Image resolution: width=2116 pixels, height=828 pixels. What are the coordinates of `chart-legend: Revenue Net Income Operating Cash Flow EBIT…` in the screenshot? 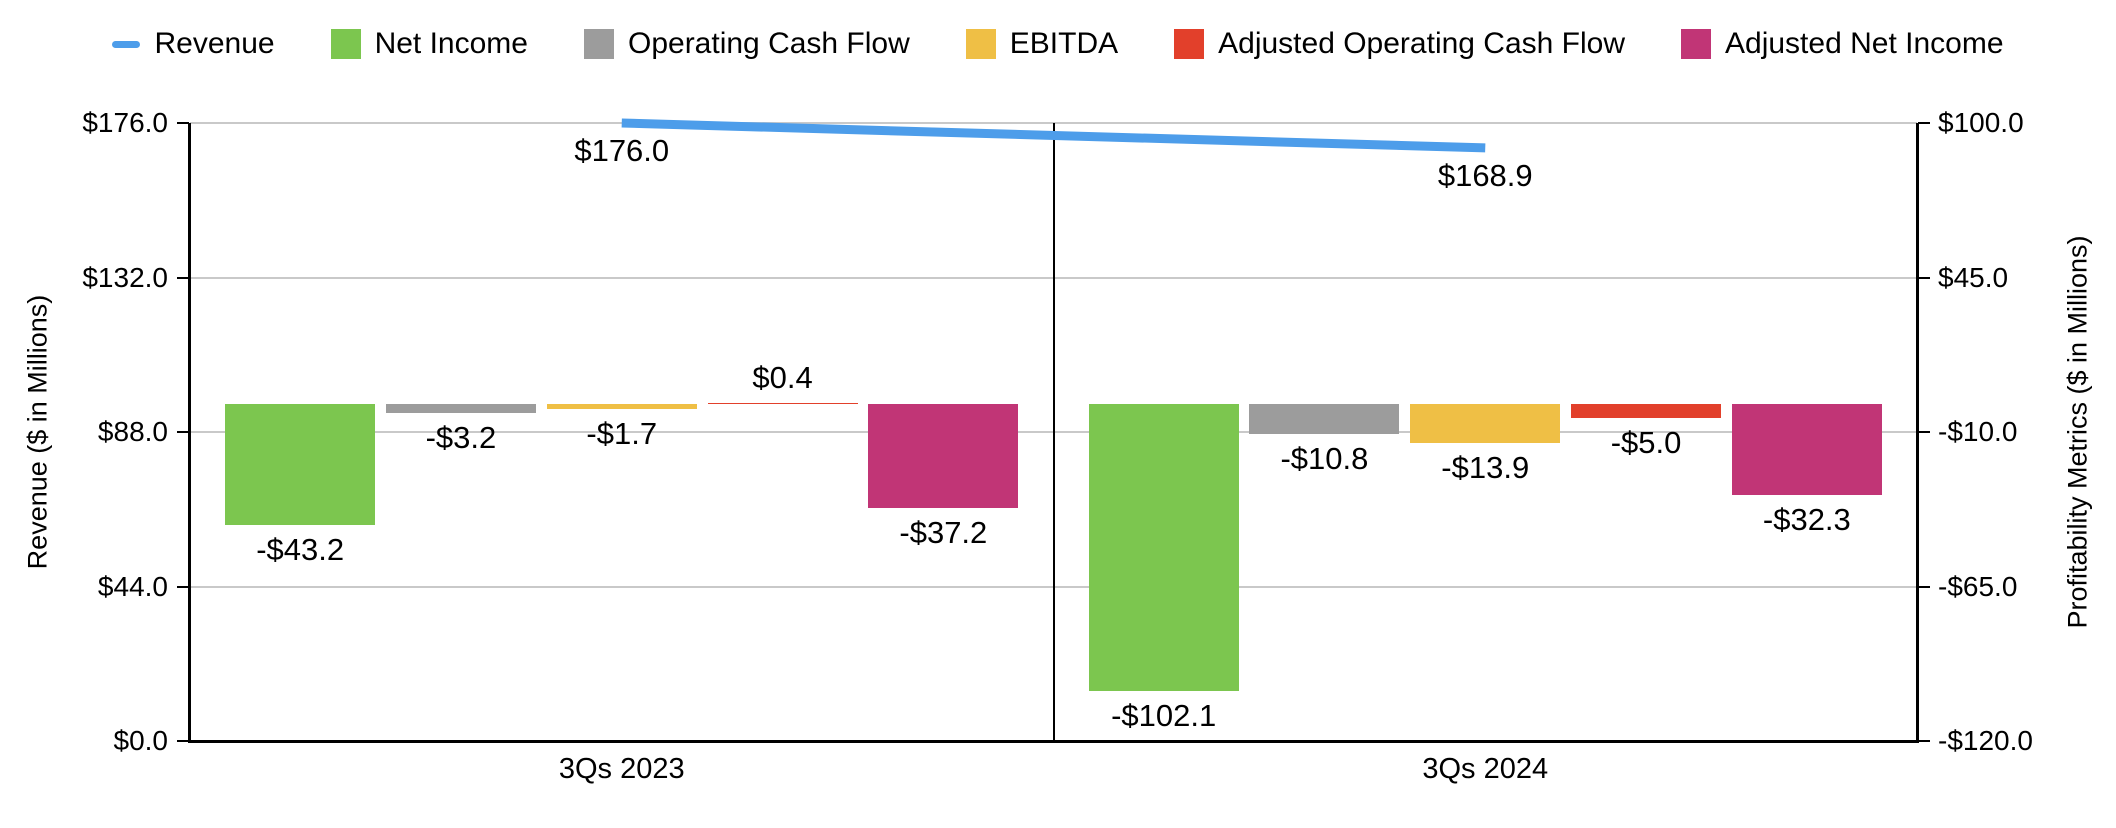 It's located at (1058, 44).